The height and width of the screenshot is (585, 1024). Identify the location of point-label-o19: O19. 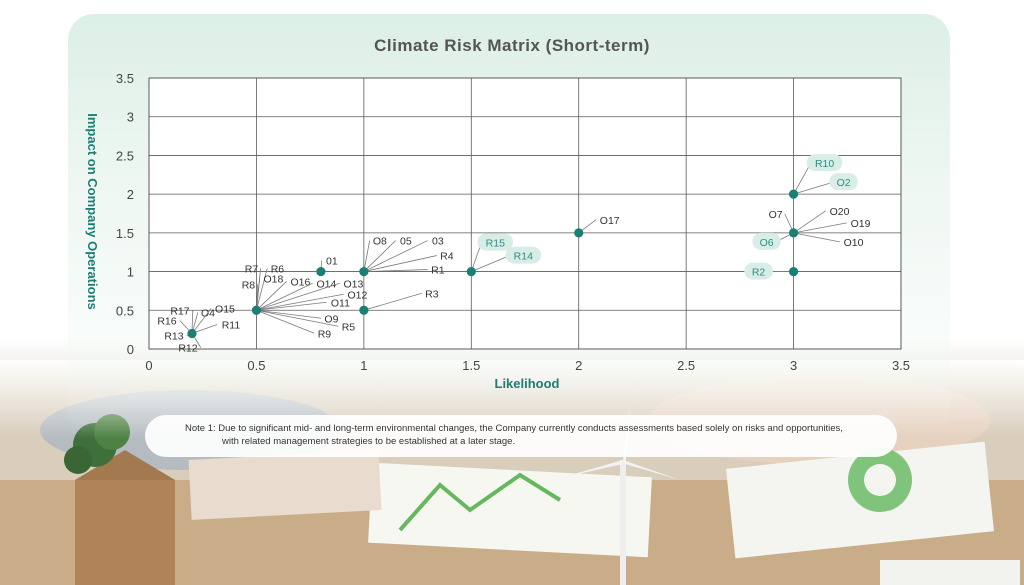
(861, 224).